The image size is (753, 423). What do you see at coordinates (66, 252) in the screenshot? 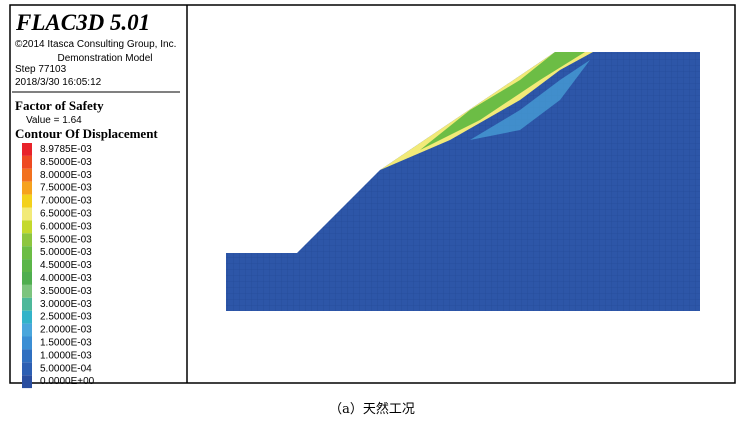
I see `legend-label: 5.0000E-03` at bounding box center [66, 252].